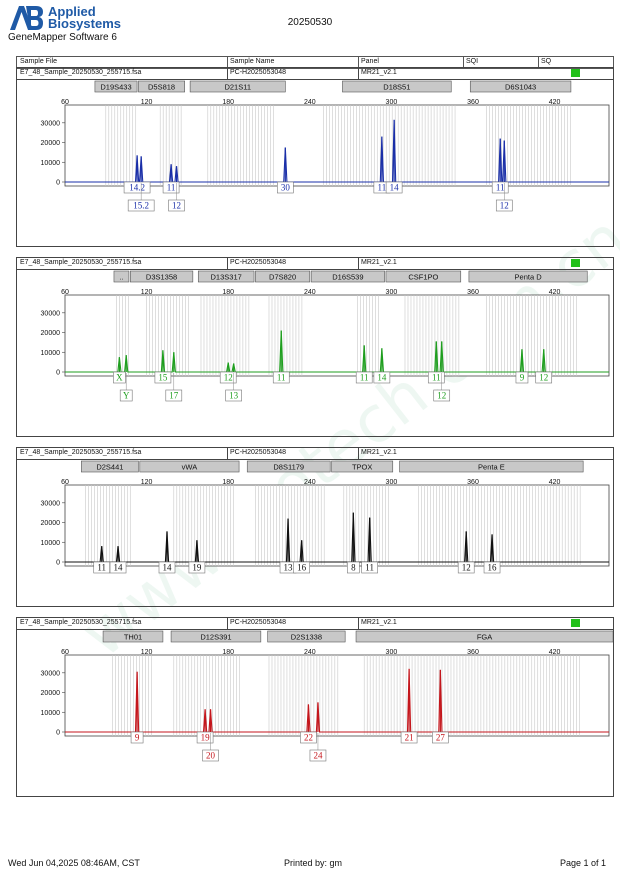  What do you see at coordinates (58, 563) in the screenshot?
I see `y-tick-label: 0` at bounding box center [58, 563].